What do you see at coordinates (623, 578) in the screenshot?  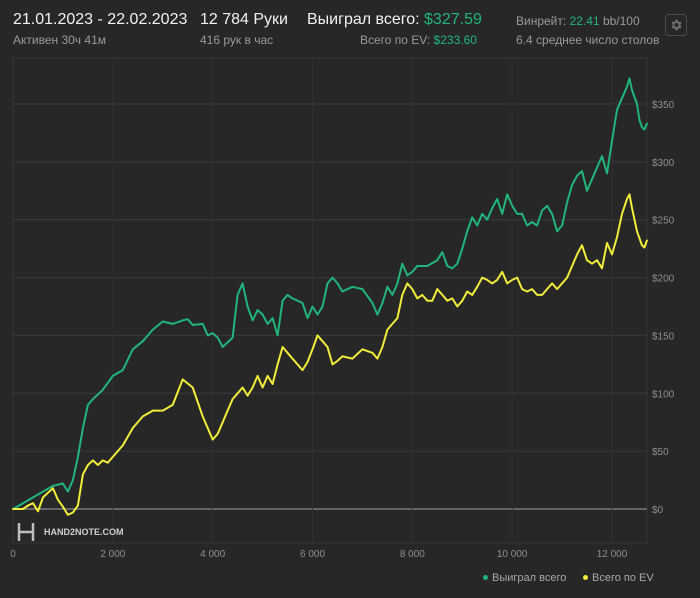 I see `legend-label-ev: Всего по EV` at bounding box center [623, 578].